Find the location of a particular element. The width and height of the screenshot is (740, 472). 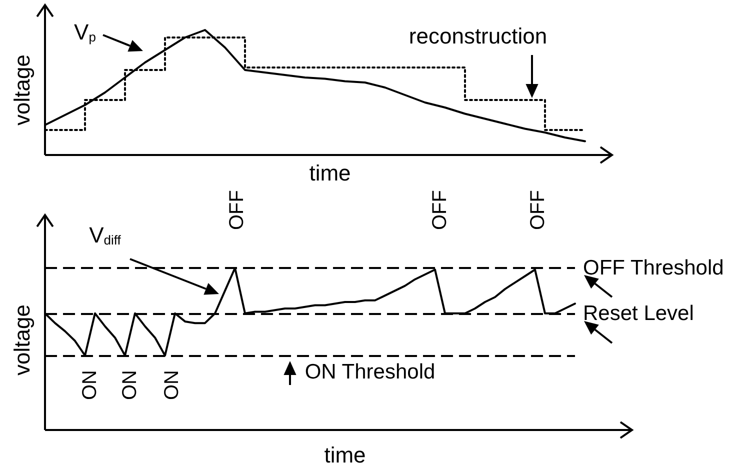

legend-label: Vdiff is located at coordinates (105, 235).